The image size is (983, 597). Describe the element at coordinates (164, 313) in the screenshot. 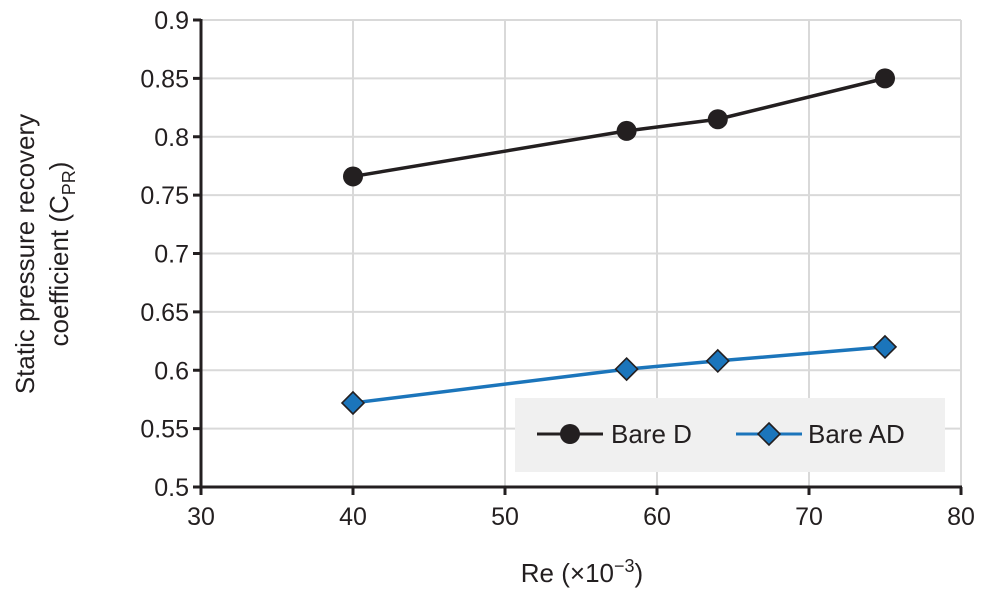

I see `y-tick-label: 0.65` at that location.